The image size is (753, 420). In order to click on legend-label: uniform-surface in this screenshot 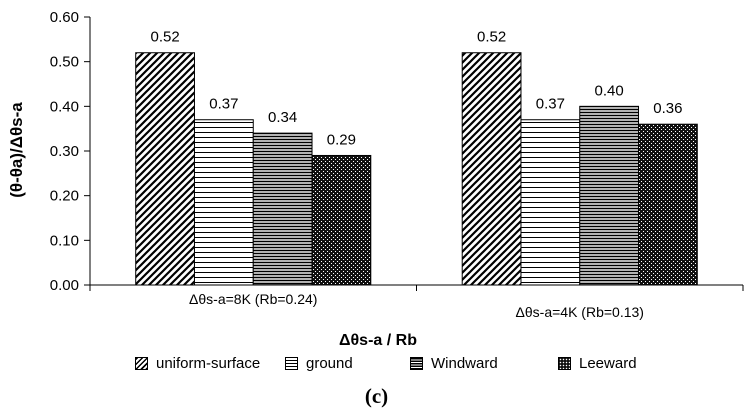, I will do `click(208, 363)`.